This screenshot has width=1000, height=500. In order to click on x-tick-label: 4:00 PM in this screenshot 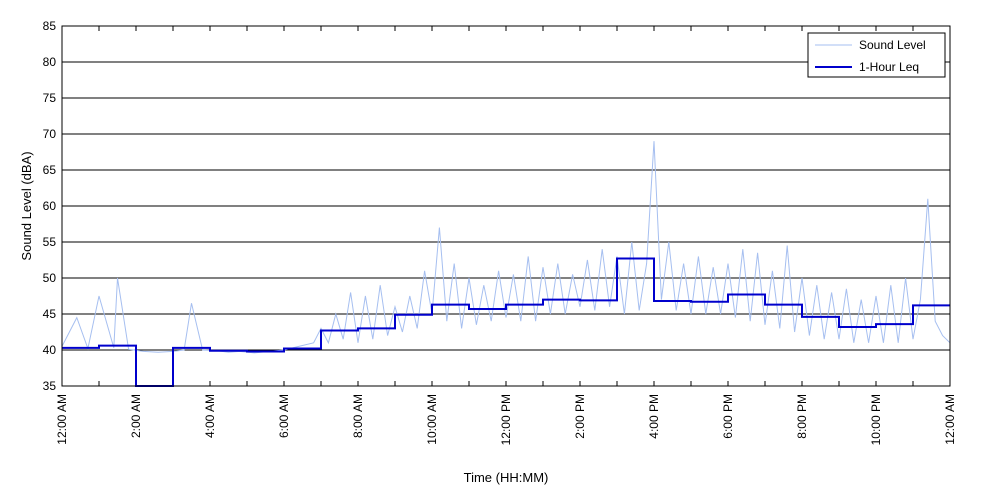, I will do `click(654, 416)`.